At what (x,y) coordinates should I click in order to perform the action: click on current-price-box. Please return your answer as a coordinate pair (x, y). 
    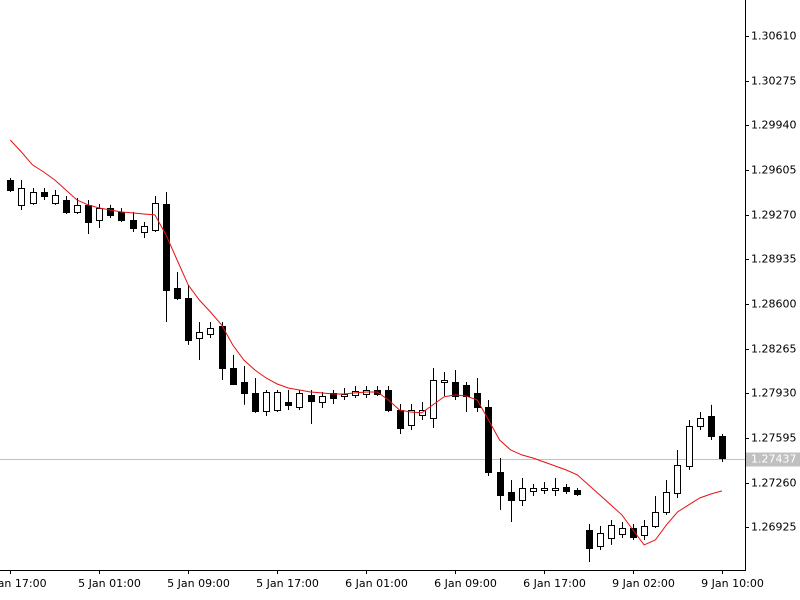
    Looking at the image, I should click on (773, 459).